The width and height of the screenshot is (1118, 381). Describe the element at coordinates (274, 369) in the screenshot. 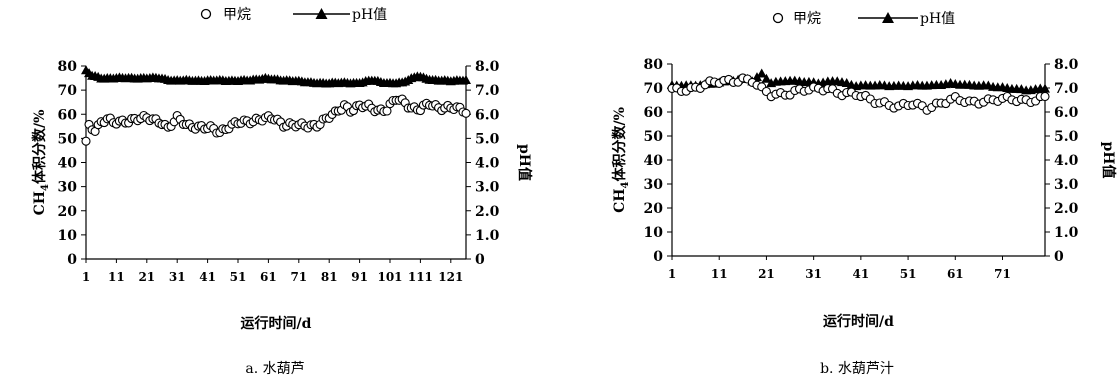

I see `chart-caption: a. 水葫芦` at that location.